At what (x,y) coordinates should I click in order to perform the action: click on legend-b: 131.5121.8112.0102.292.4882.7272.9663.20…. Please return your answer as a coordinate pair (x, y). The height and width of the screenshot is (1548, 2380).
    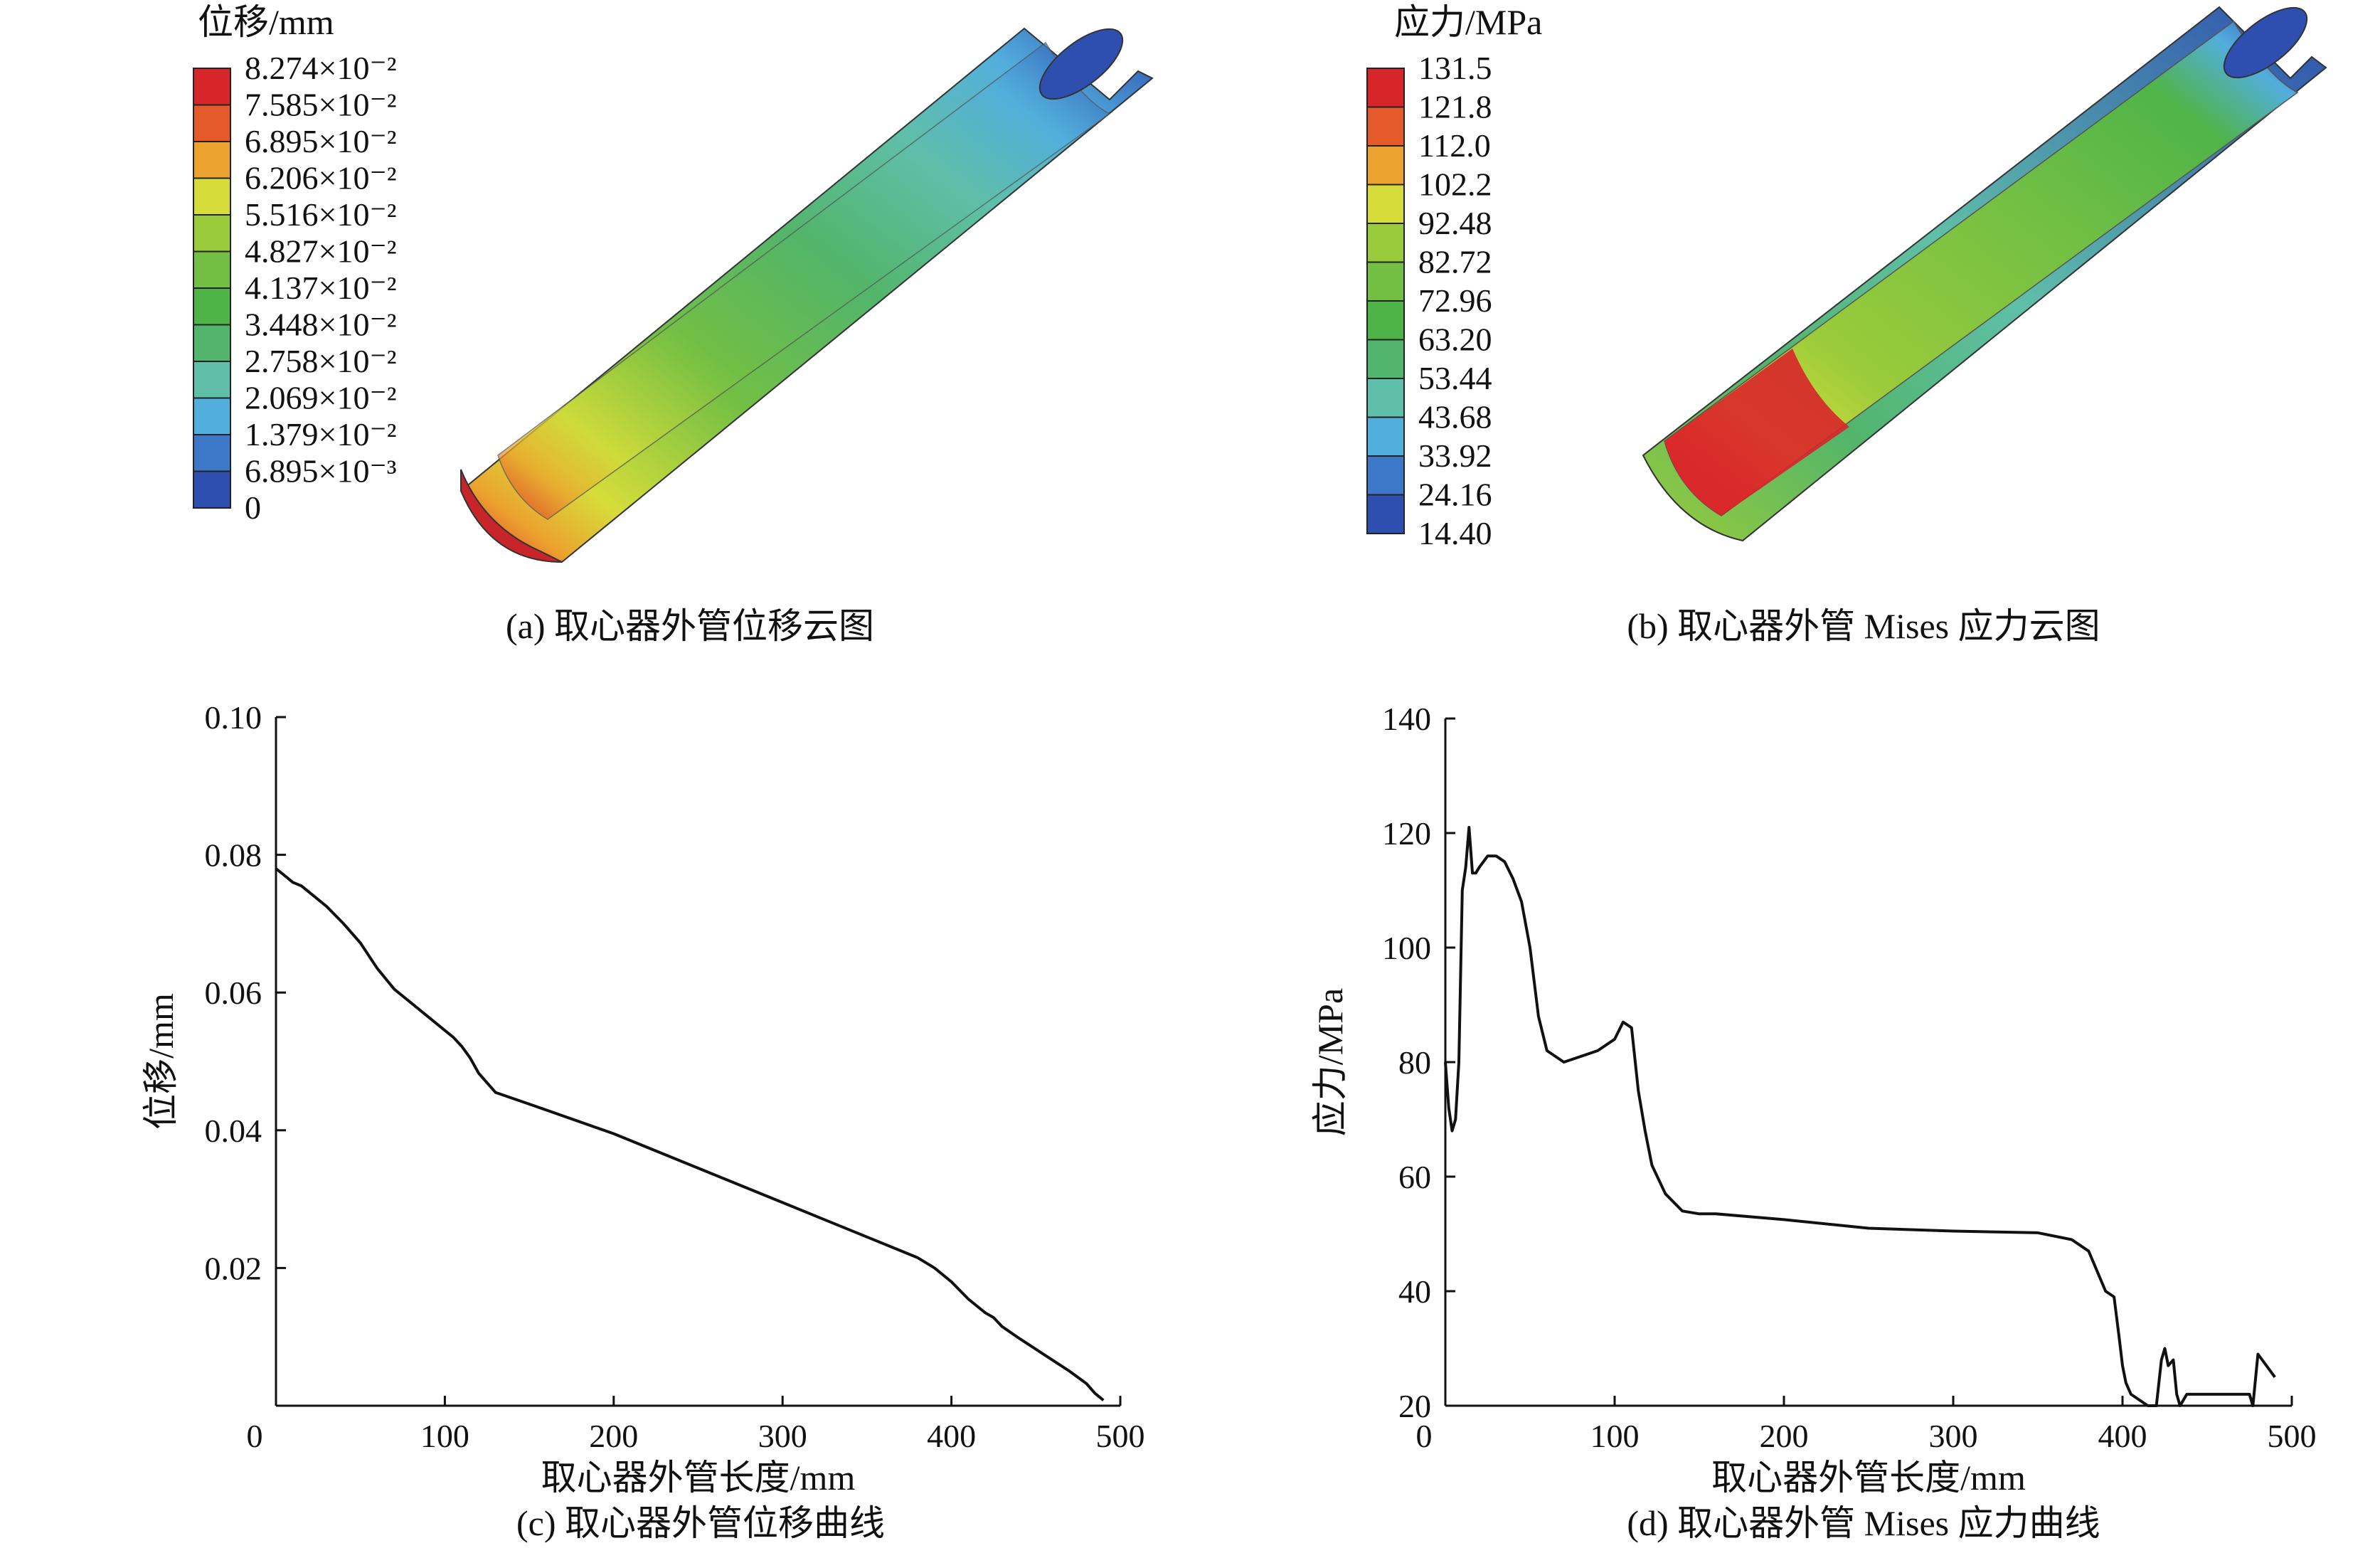
    Looking at the image, I should click on (1429, 300).